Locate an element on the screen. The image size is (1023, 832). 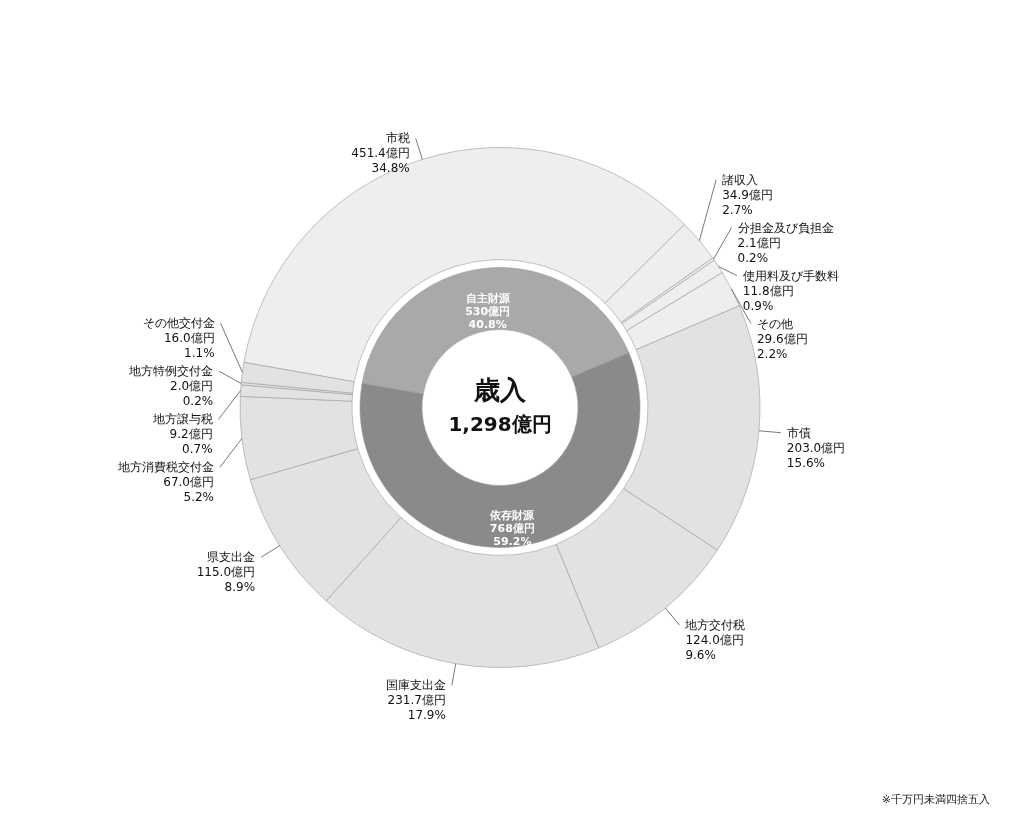
data-label: 115.0億円 8.9% is located at coordinates (226, 580).